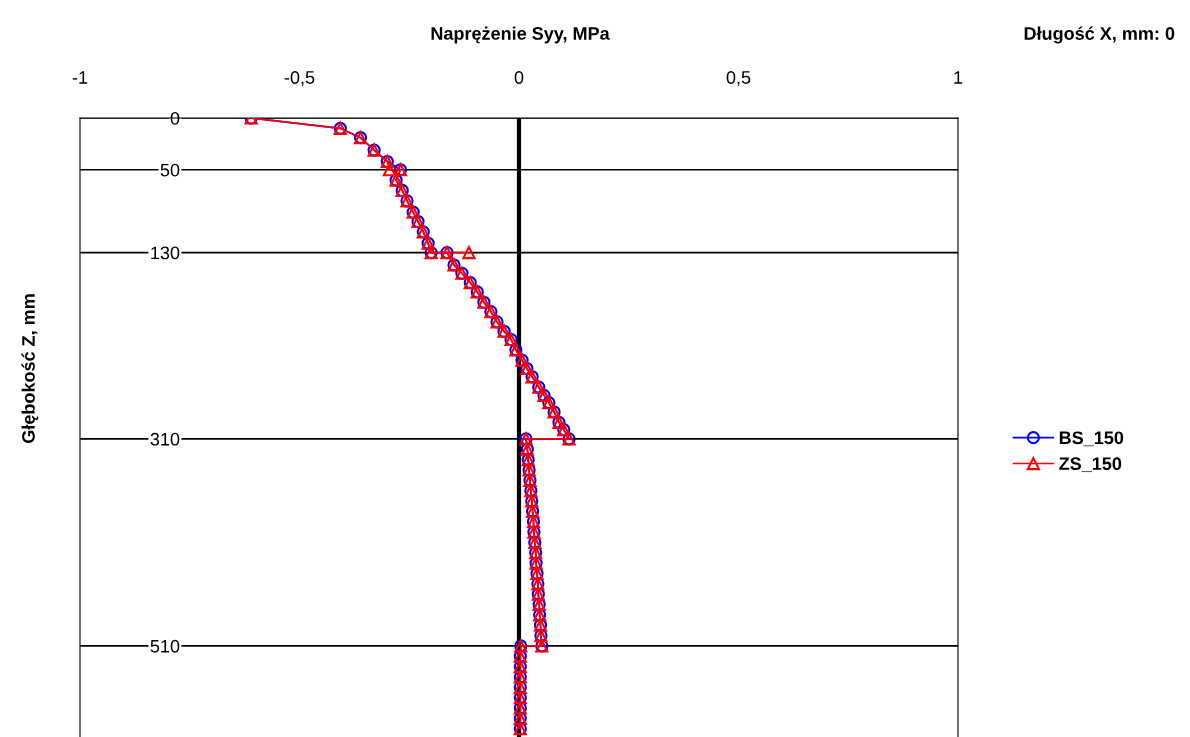 This screenshot has height=737, width=1190. Describe the element at coordinates (165, 439) in the screenshot. I see `y-tick-label: 310` at that location.